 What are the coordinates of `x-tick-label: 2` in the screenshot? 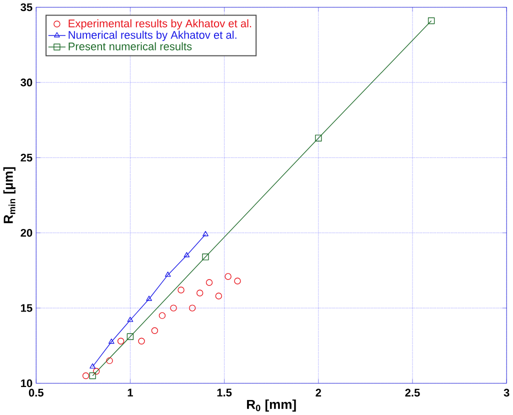 It's located at (319, 392).